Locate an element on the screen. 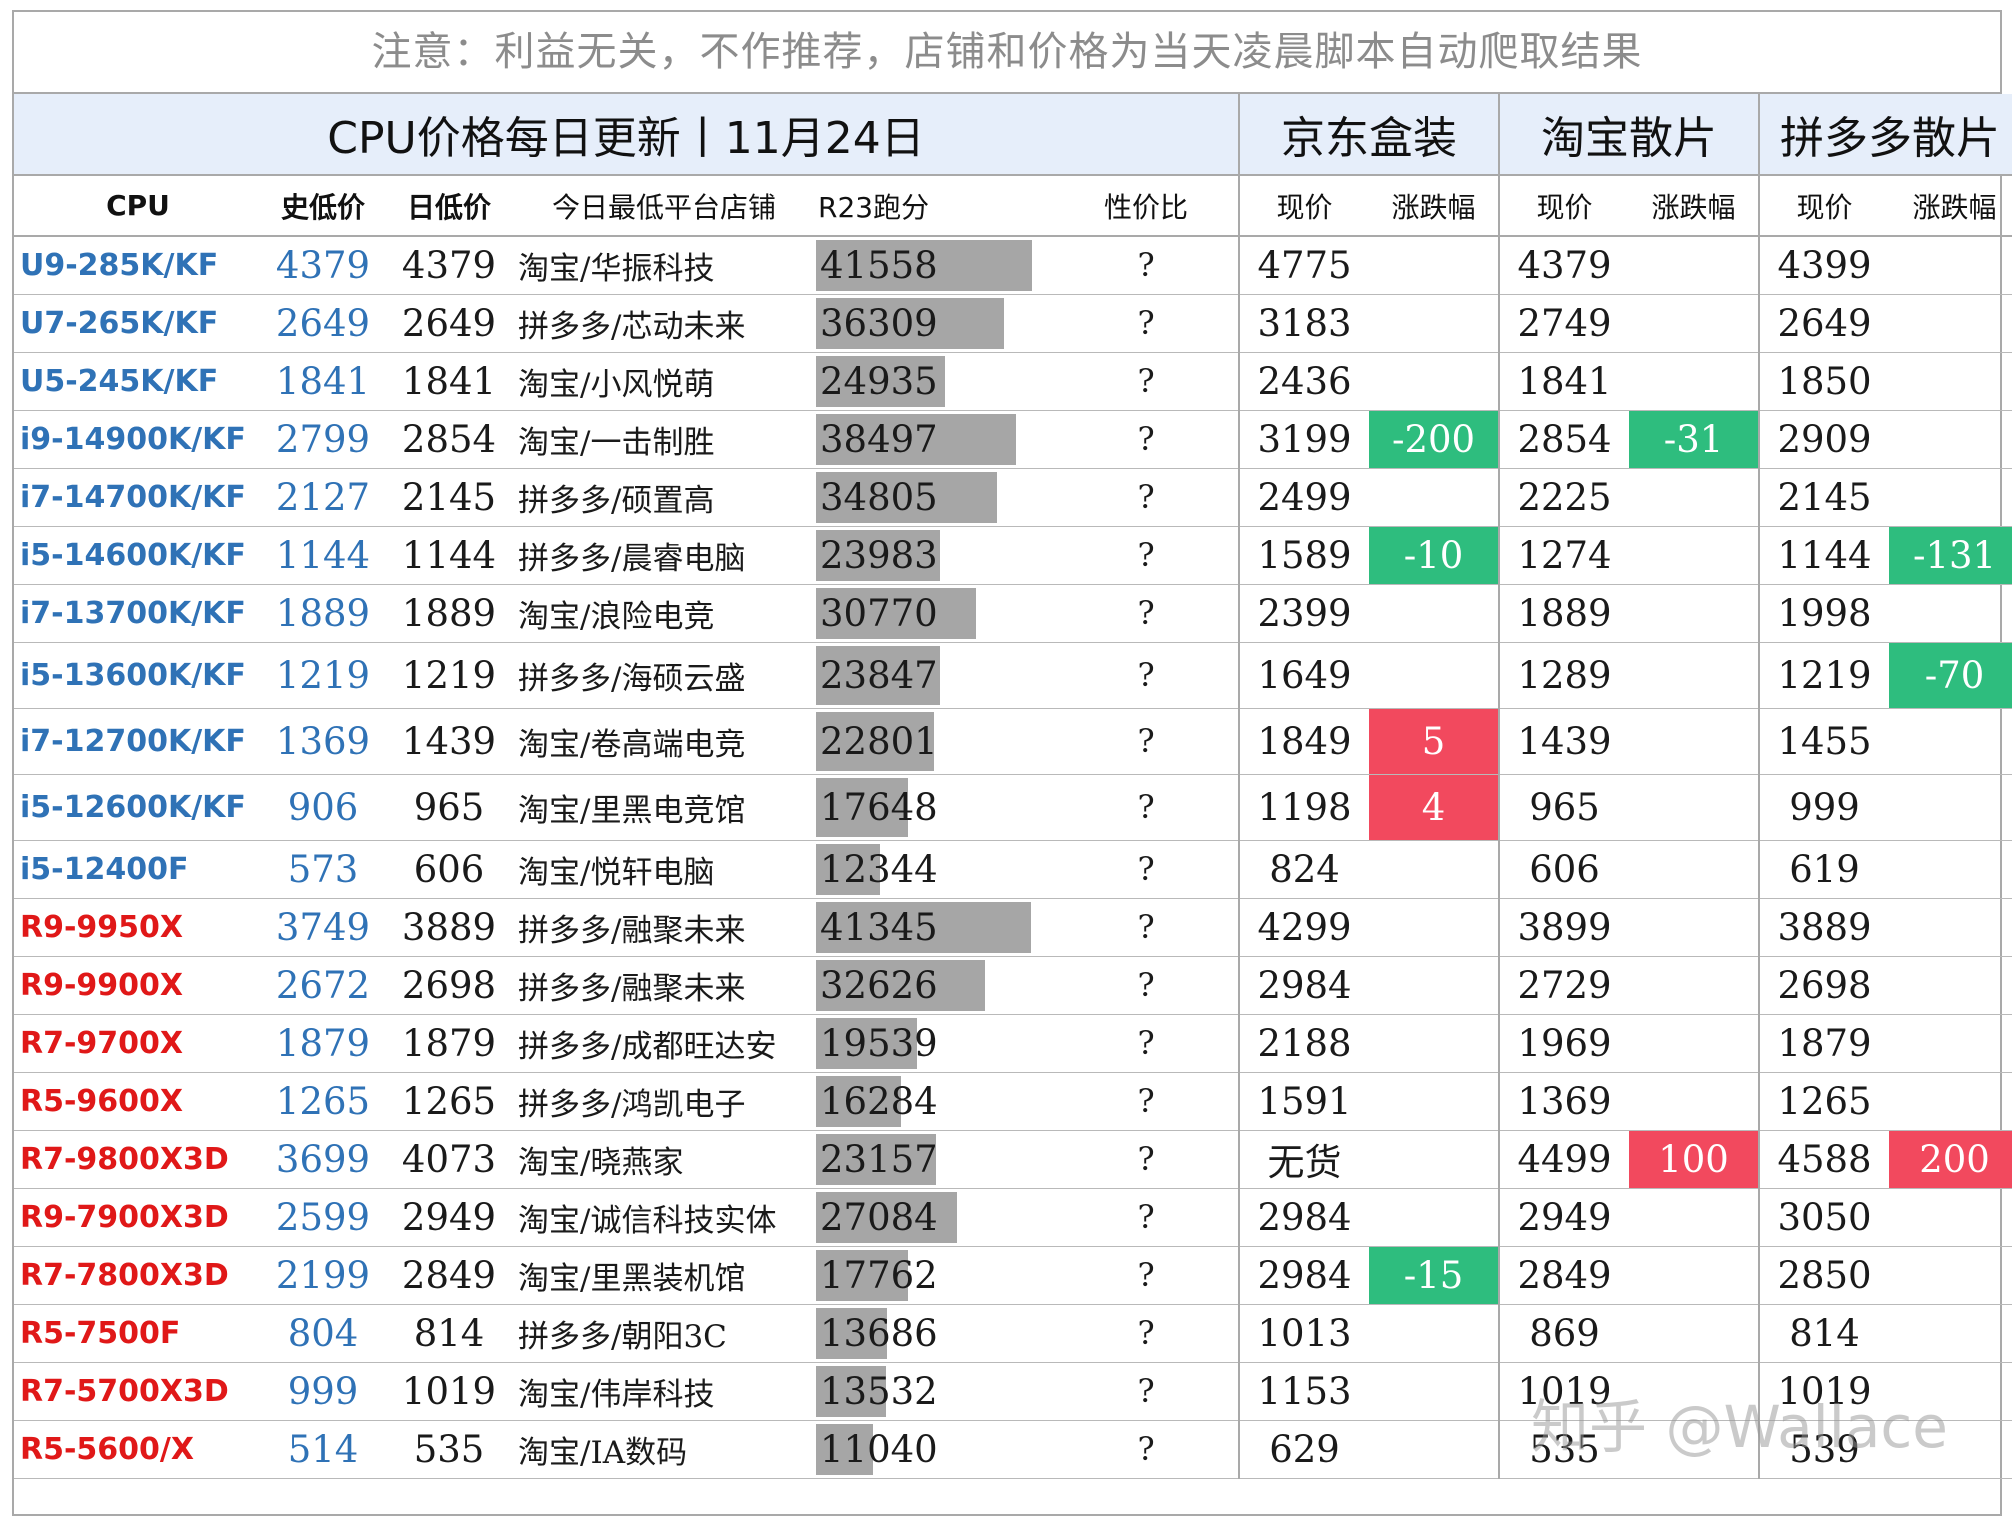  daily-low-price: 2854 is located at coordinates (449, 439).